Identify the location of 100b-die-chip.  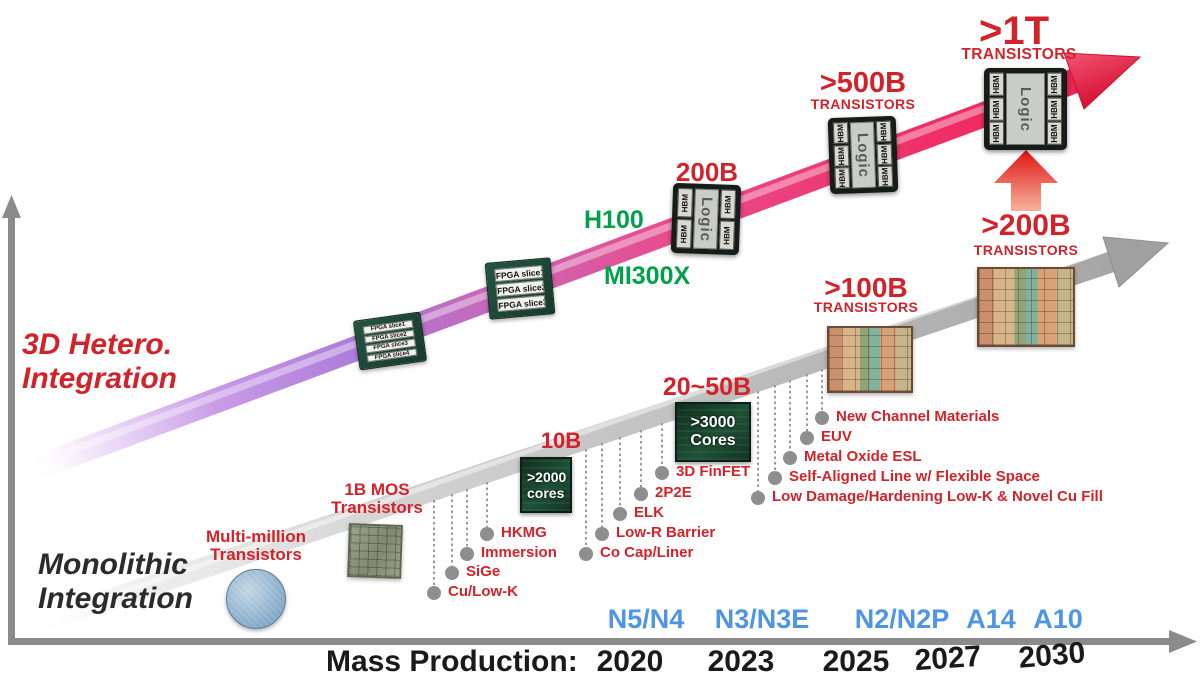
(870, 359).